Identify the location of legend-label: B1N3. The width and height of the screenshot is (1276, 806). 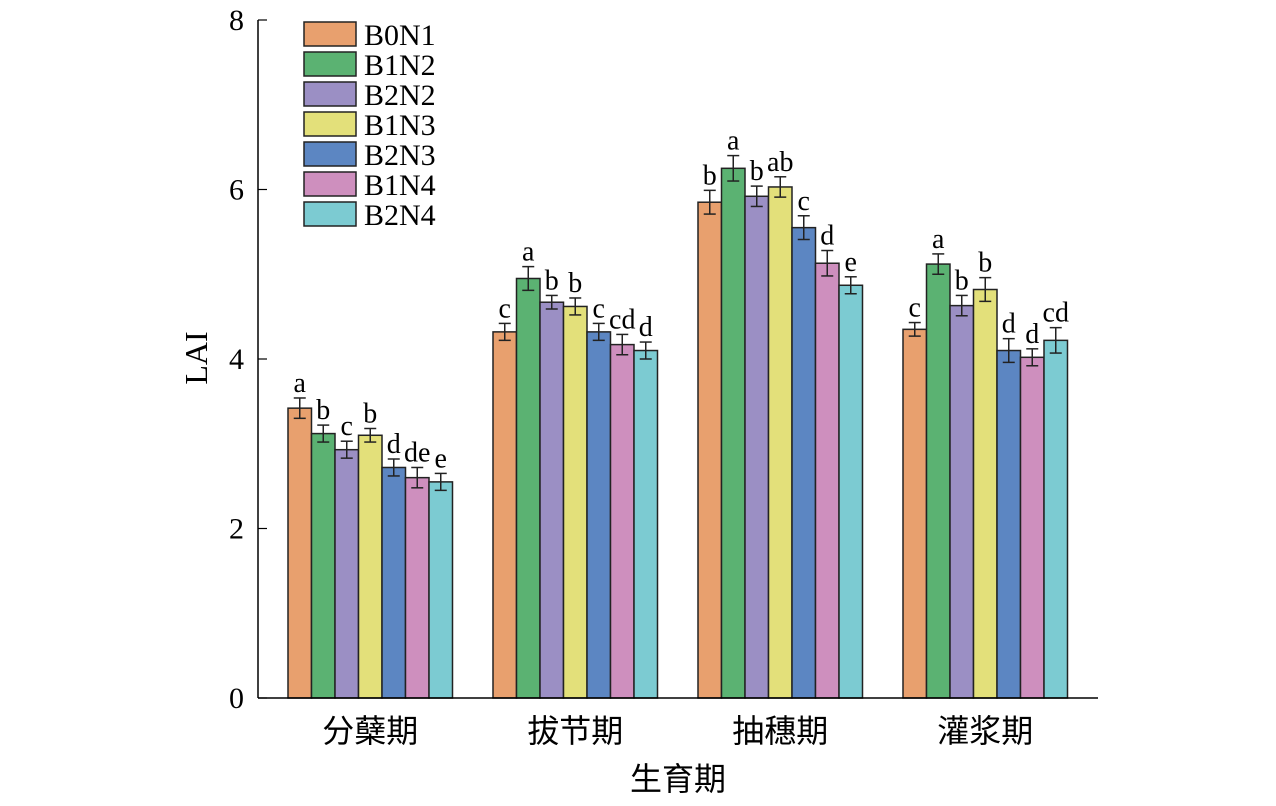
(400, 125).